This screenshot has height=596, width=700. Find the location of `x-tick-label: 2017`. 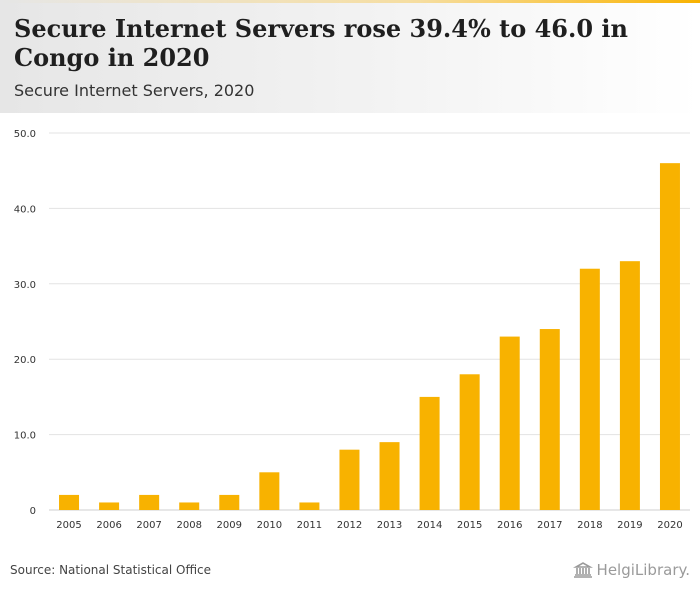

x-tick-label: 2017 is located at coordinates (549, 525).